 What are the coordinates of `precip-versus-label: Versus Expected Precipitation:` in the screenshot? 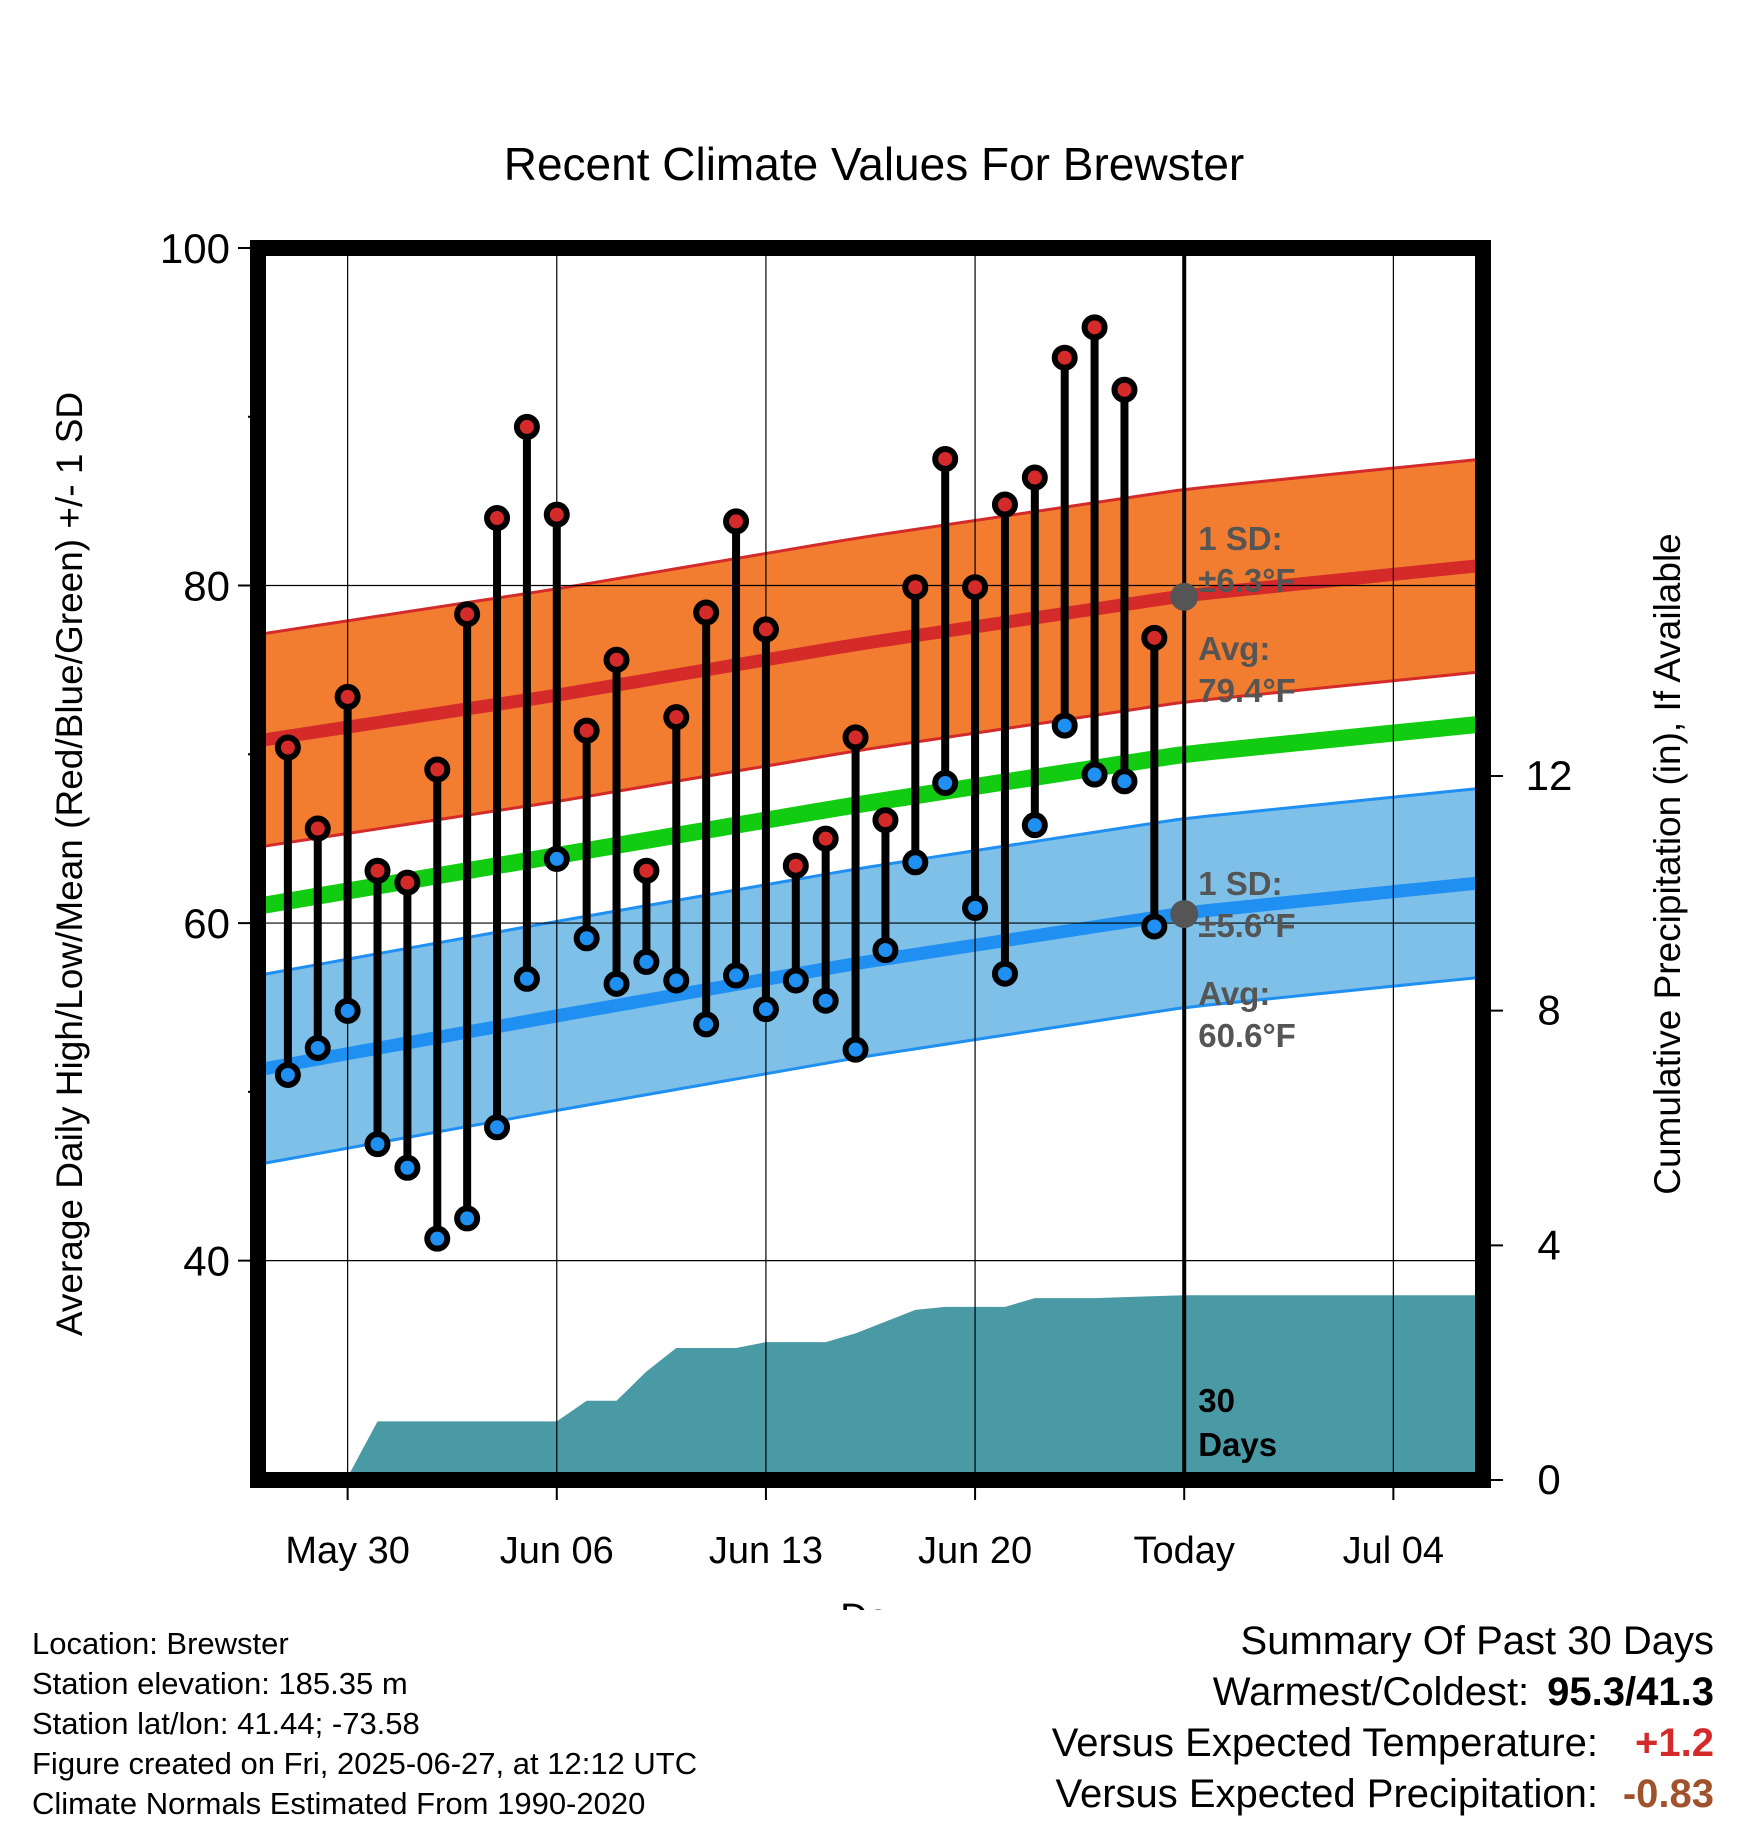 It's located at (1326, 1794).